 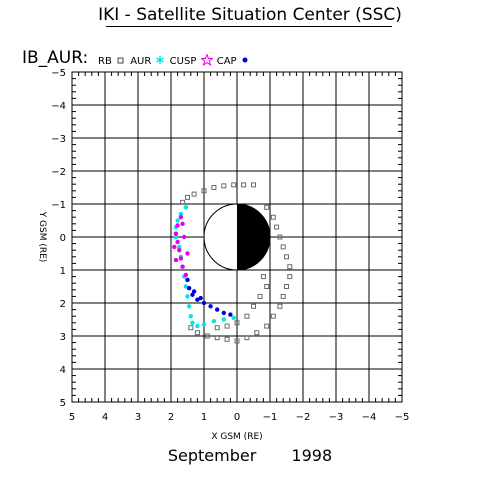 I want to click on x-tick-label: 0, so click(x=237, y=417).